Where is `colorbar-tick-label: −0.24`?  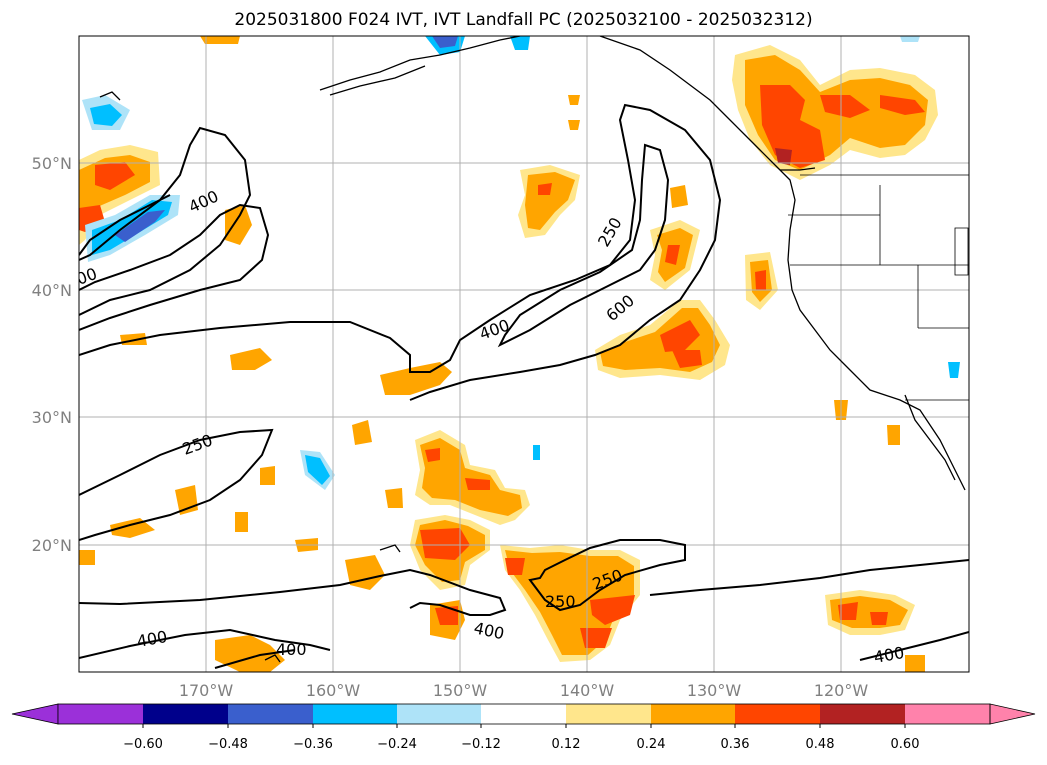 colorbar-tick-label: −0.24 is located at coordinates (397, 744).